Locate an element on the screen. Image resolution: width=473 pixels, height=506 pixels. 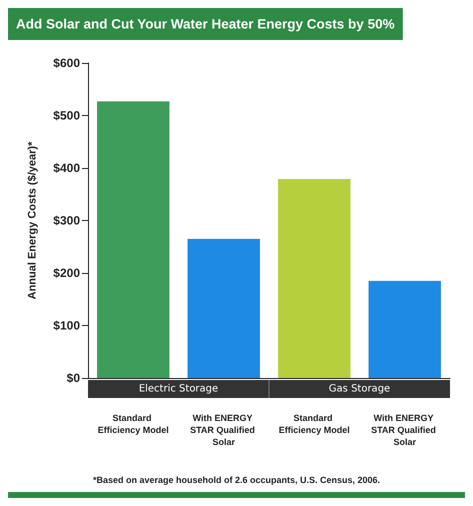
y-tick-label: $300 is located at coordinates (66, 221).